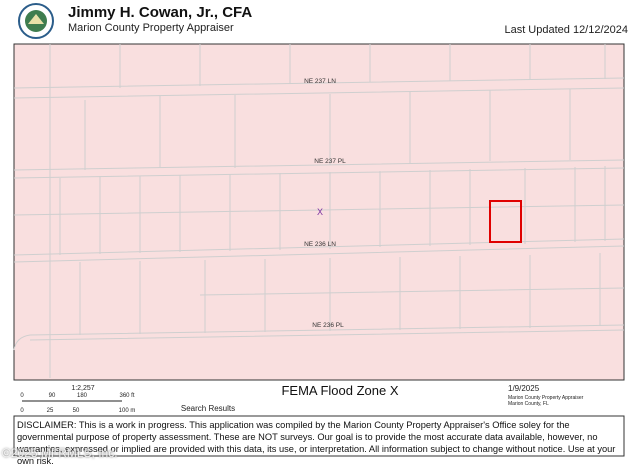  I want to click on scale-tick: 25, so click(50, 411).